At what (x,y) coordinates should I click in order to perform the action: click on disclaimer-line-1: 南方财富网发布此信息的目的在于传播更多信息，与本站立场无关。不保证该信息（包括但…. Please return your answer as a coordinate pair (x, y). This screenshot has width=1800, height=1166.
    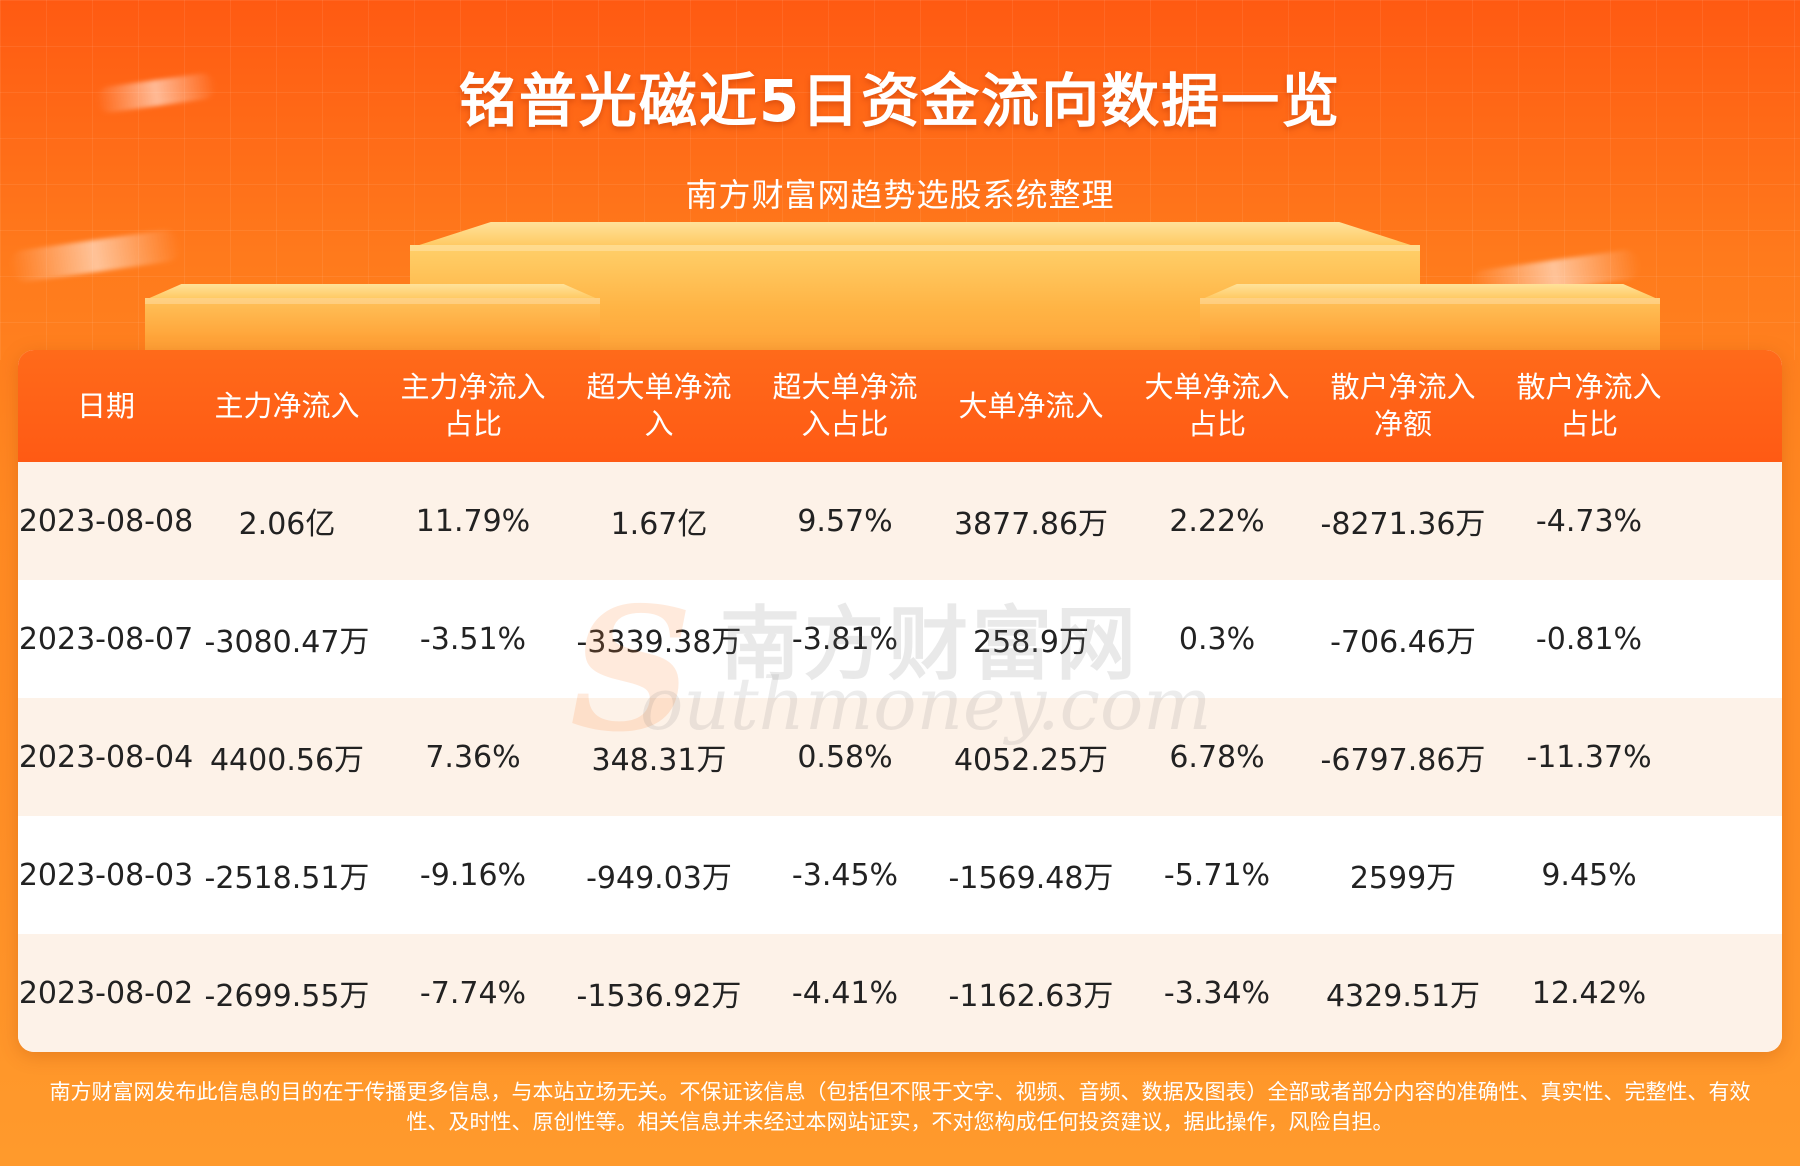
    Looking at the image, I should click on (900, 1092).